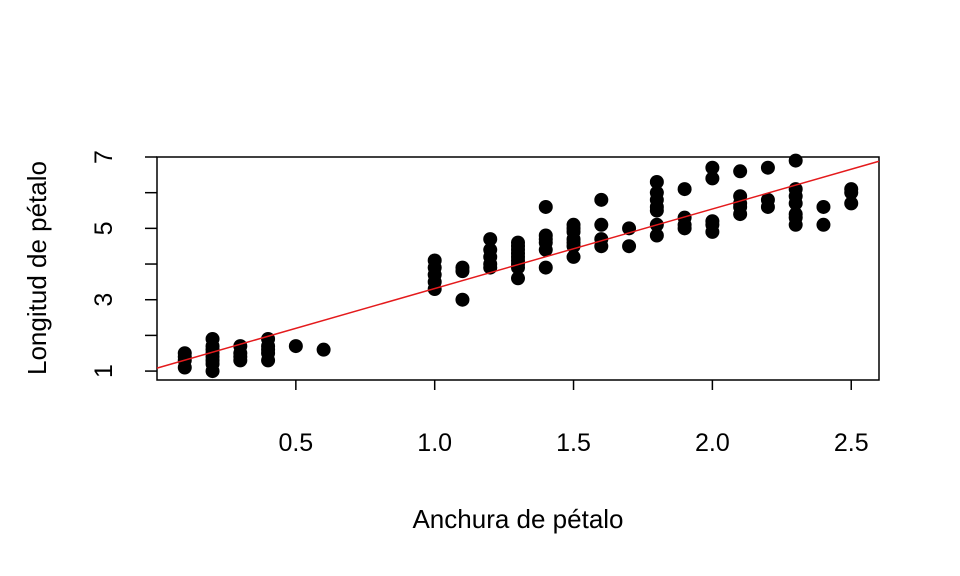 Image resolution: width=960 pixels, height=576 pixels. What do you see at coordinates (37, 268) in the screenshot?
I see `y-axis-title: Longitud de pétalo` at bounding box center [37, 268].